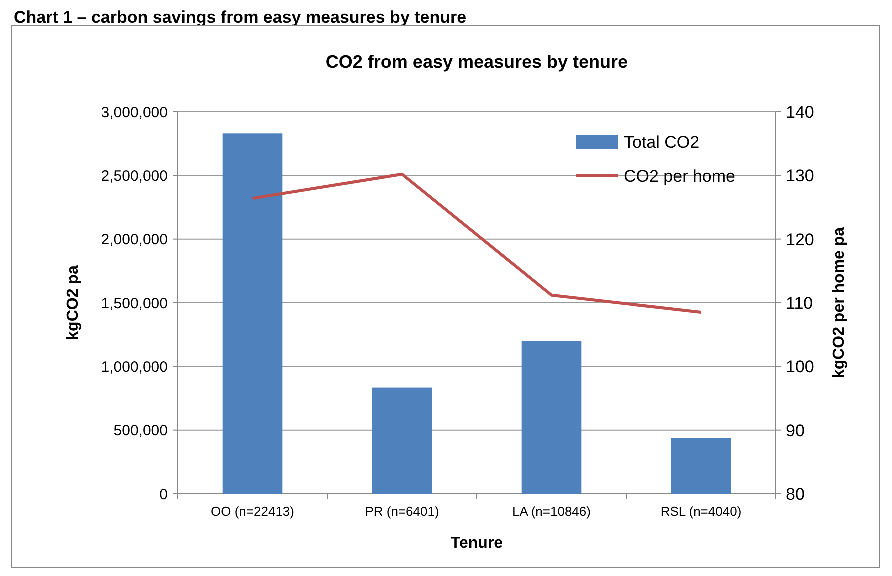 This screenshot has height=576, width=892. Describe the element at coordinates (701, 511) in the screenshot. I see `x-tick-label: RSL (n=4040)` at that location.